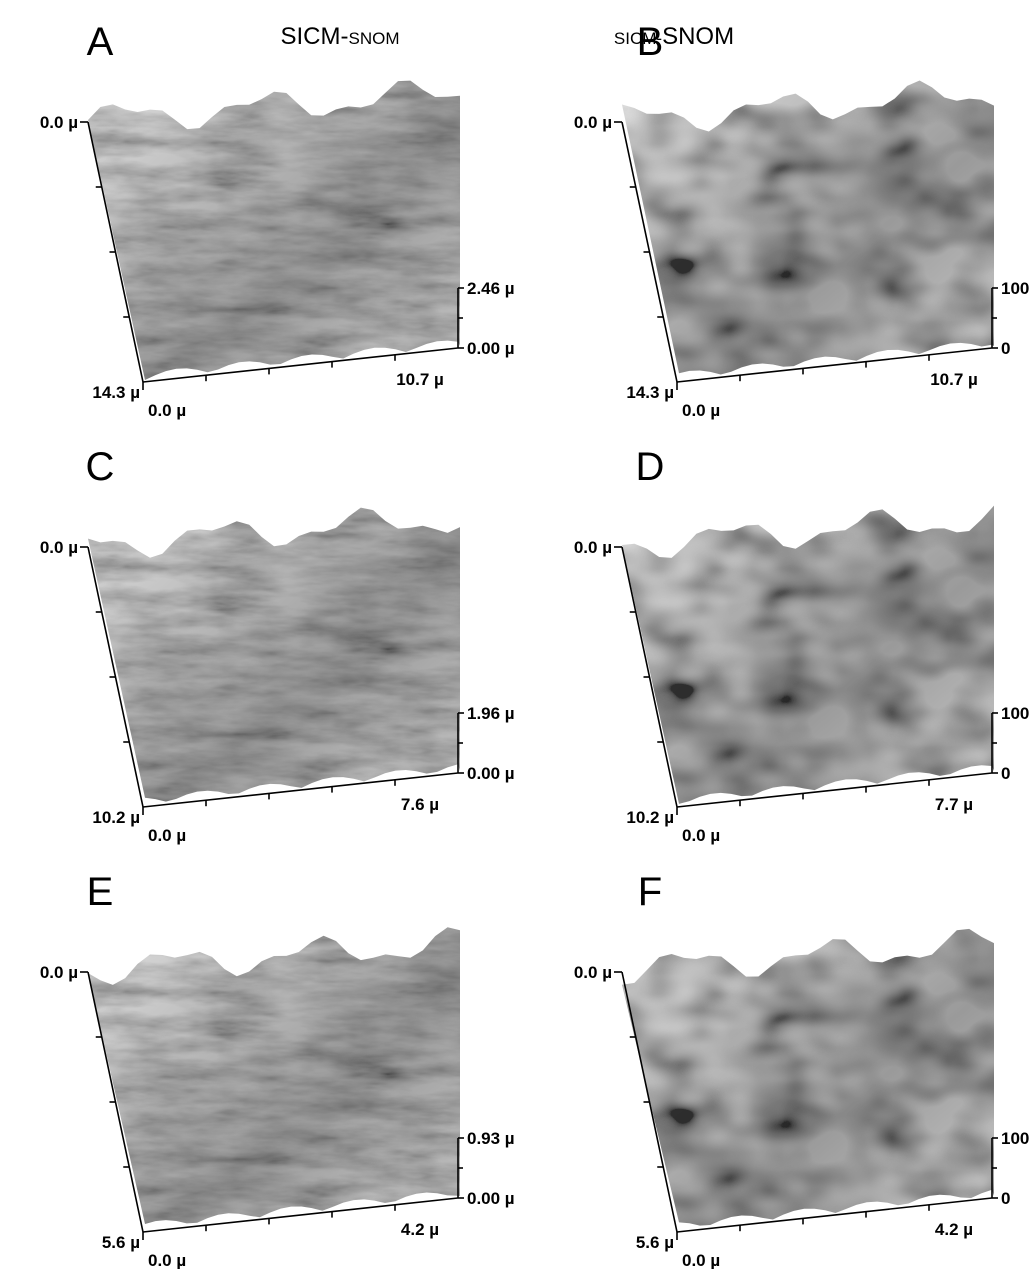  What do you see at coordinates (954, 804) in the screenshot?
I see `x-end-label: 7.7 µ` at bounding box center [954, 804].